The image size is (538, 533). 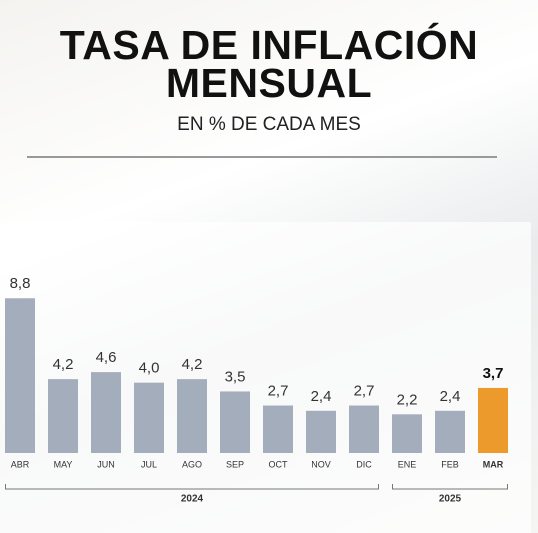 I want to click on x-tick-label: ENE, so click(x=407, y=464).